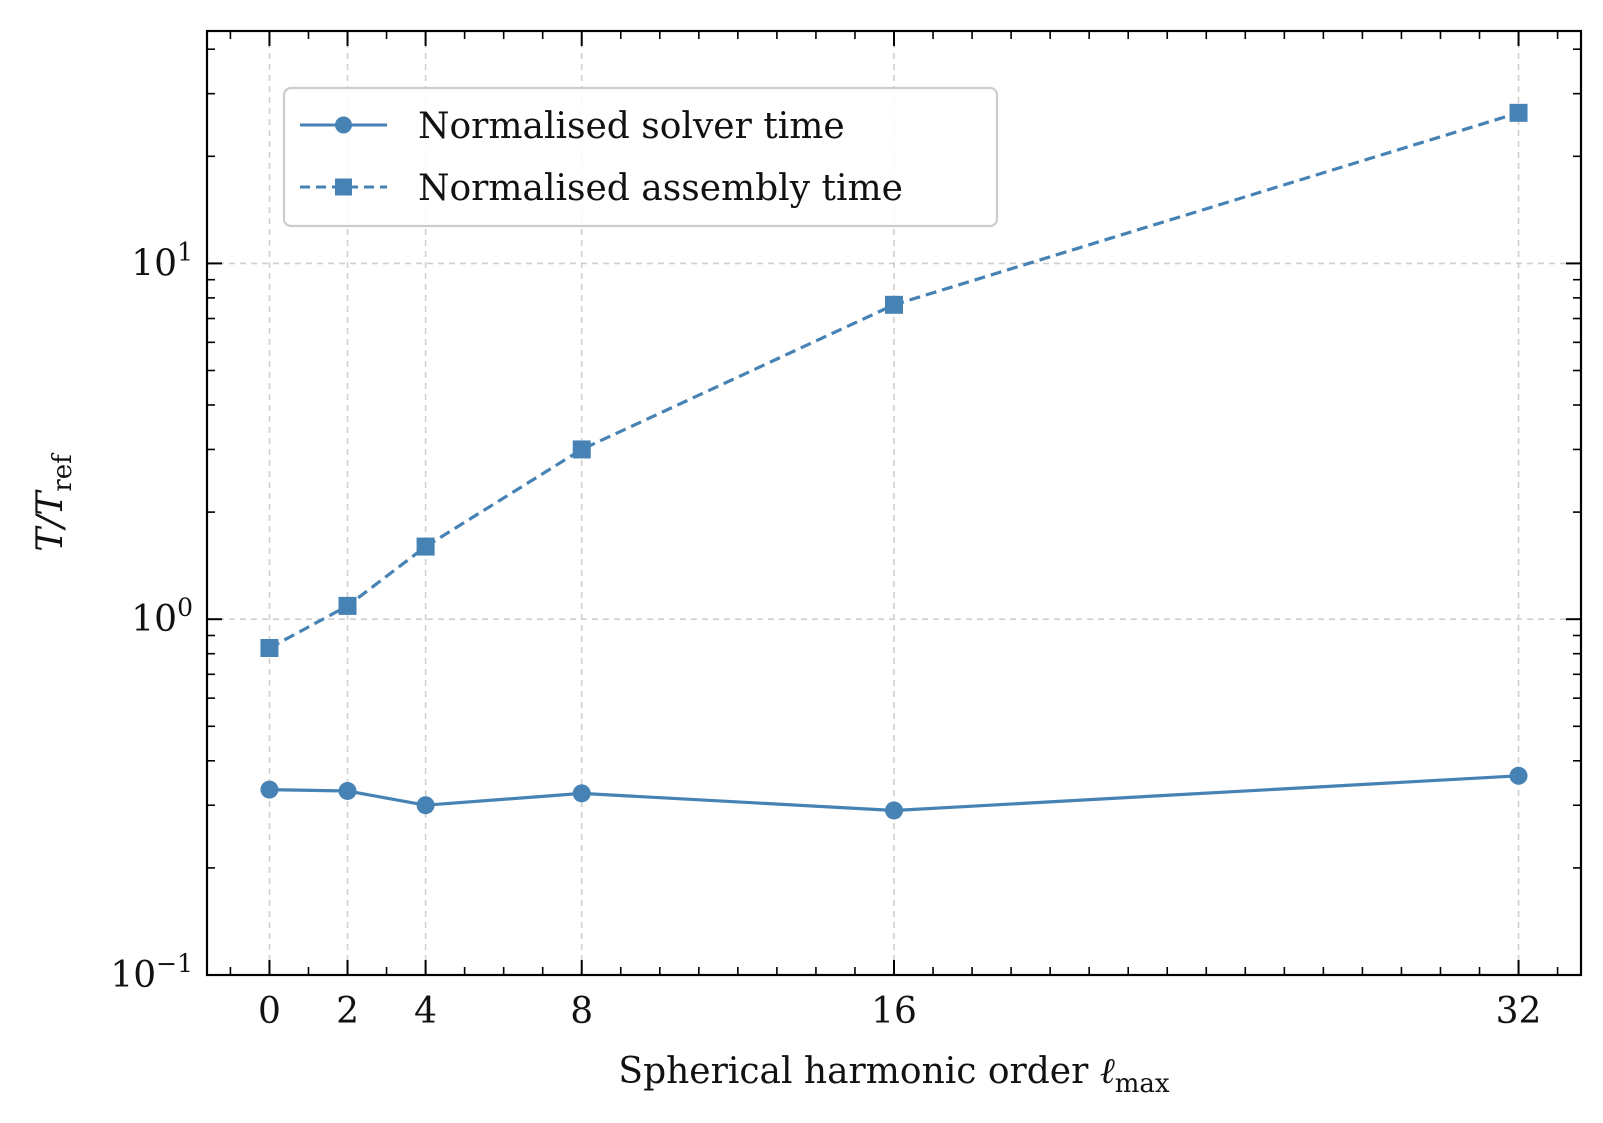 The height and width of the screenshot is (1123, 1603). What do you see at coordinates (151, 972) in the screenshot?
I see `y-tick-label: 10⁻¹` at bounding box center [151, 972].